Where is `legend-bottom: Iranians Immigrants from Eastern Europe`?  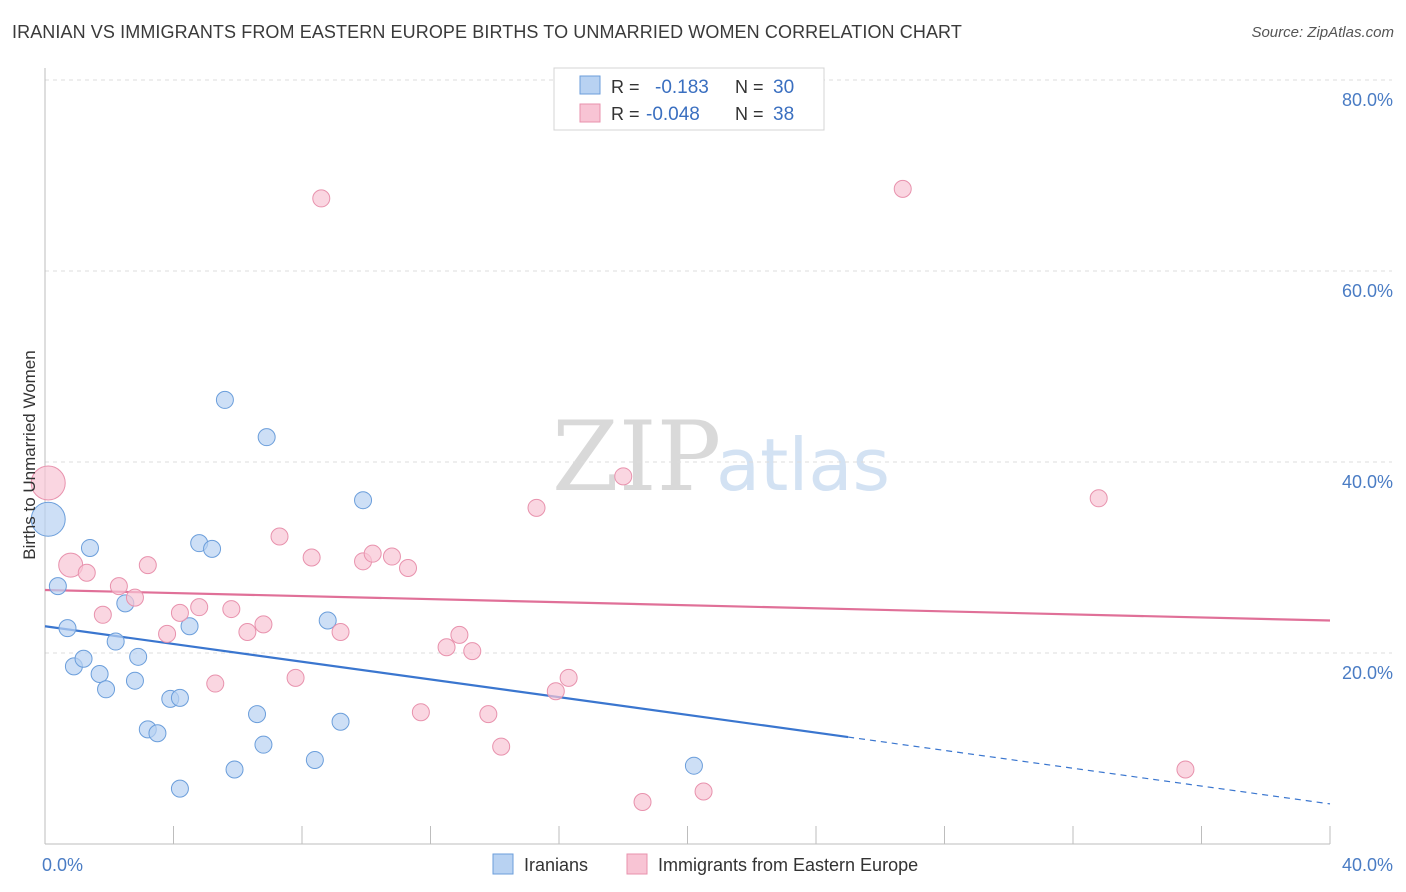 legend-bottom: Iranians Immigrants from Eastern Europe is located at coordinates (705, 864).